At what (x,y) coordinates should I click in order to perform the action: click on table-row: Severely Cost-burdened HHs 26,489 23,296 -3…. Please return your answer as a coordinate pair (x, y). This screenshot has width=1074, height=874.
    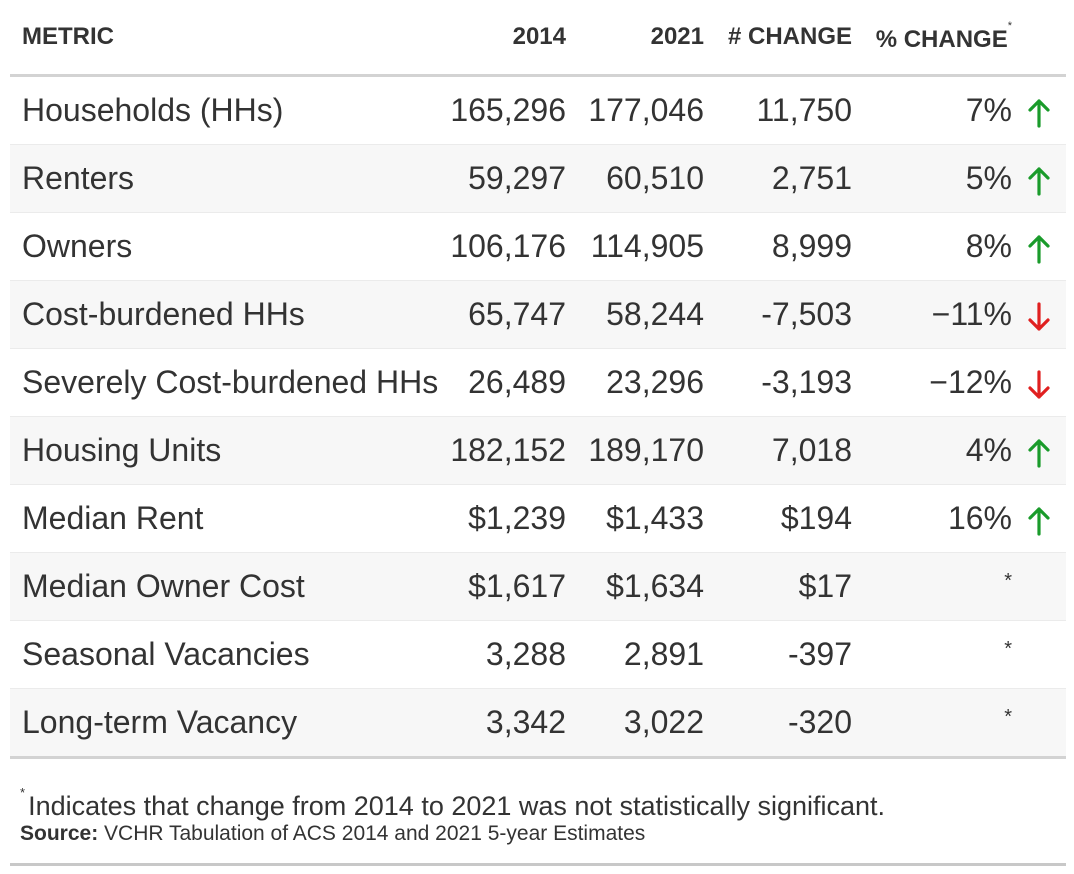
    Looking at the image, I should click on (538, 382).